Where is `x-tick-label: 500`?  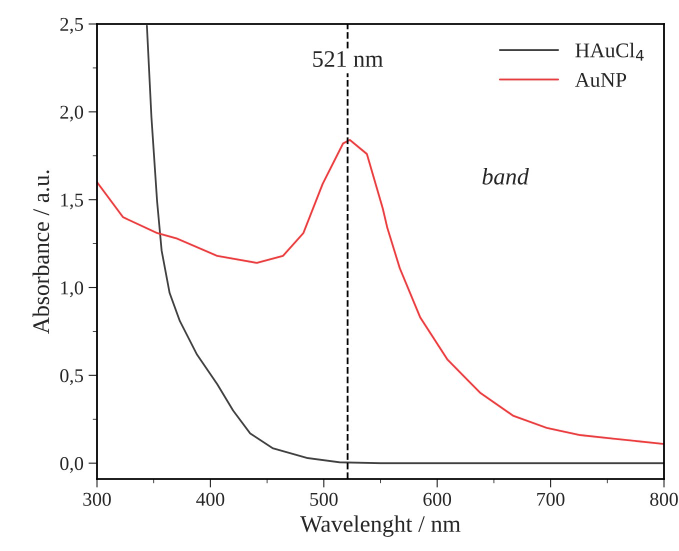 x-tick-label: 500 is located at coordinates (324, 499).